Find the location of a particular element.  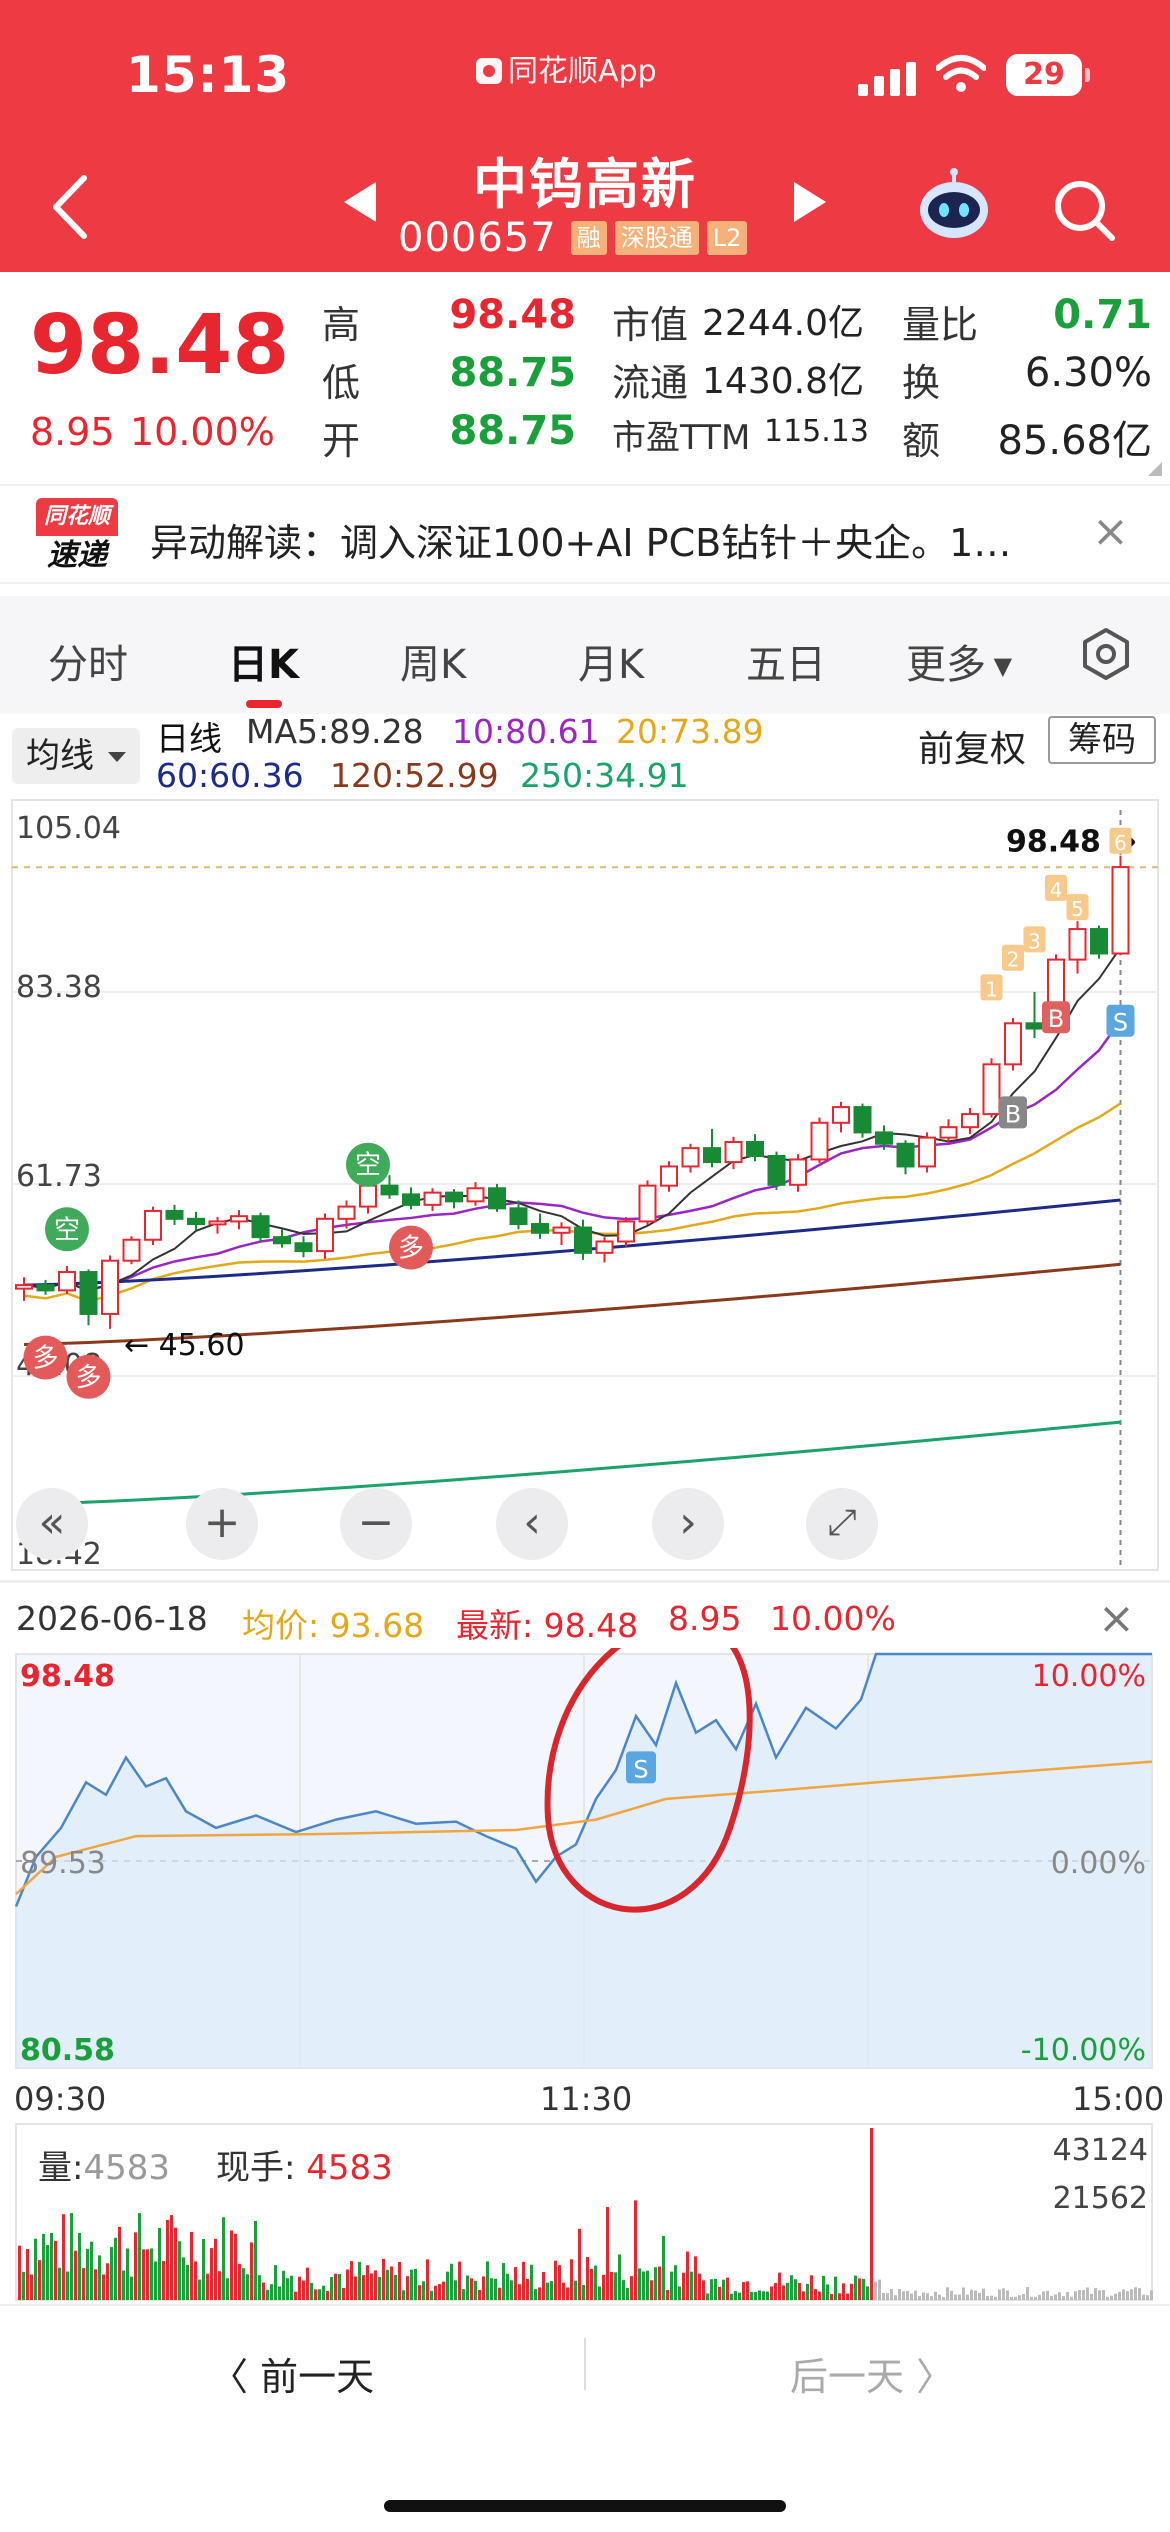

next-stock-icon is located at coordinates (810, 202).